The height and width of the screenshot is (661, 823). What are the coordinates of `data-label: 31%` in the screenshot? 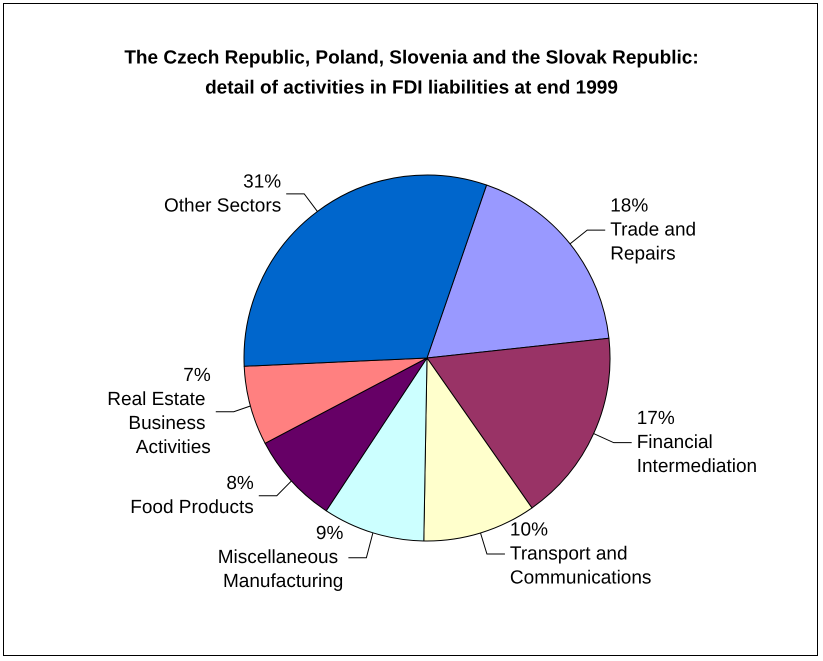 It's located at (262, 181).